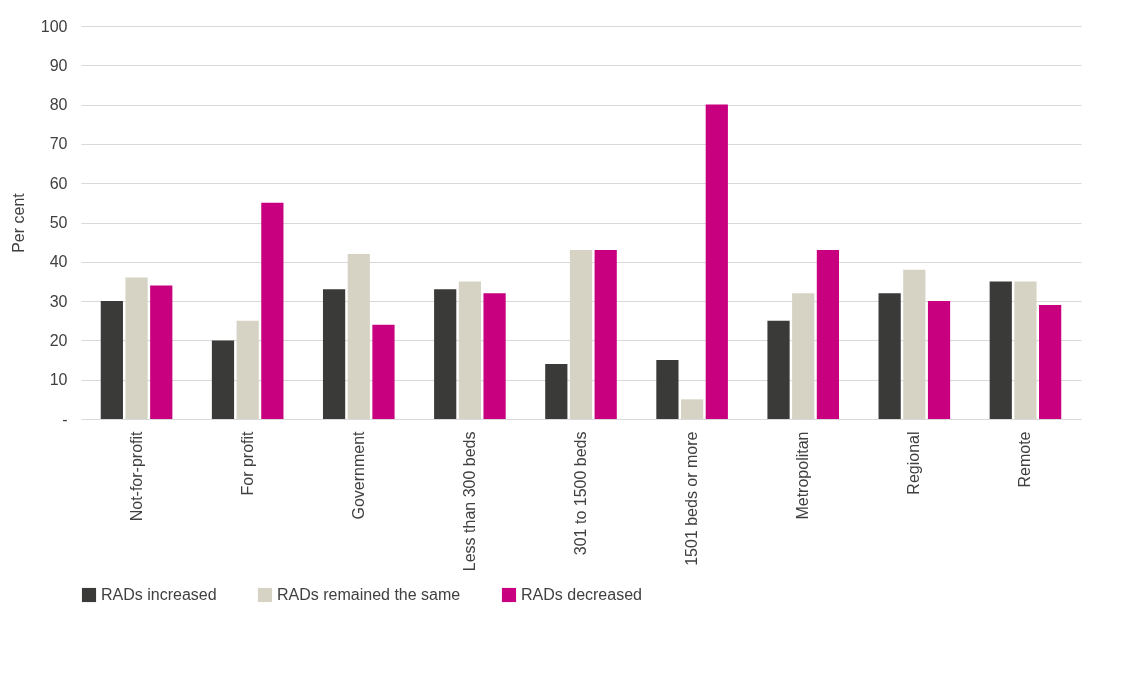 The image size is (1143, 675). Describe the element at coordinates (58, 144) in the screenshot. I see `y-tick-label: 70` at that location.